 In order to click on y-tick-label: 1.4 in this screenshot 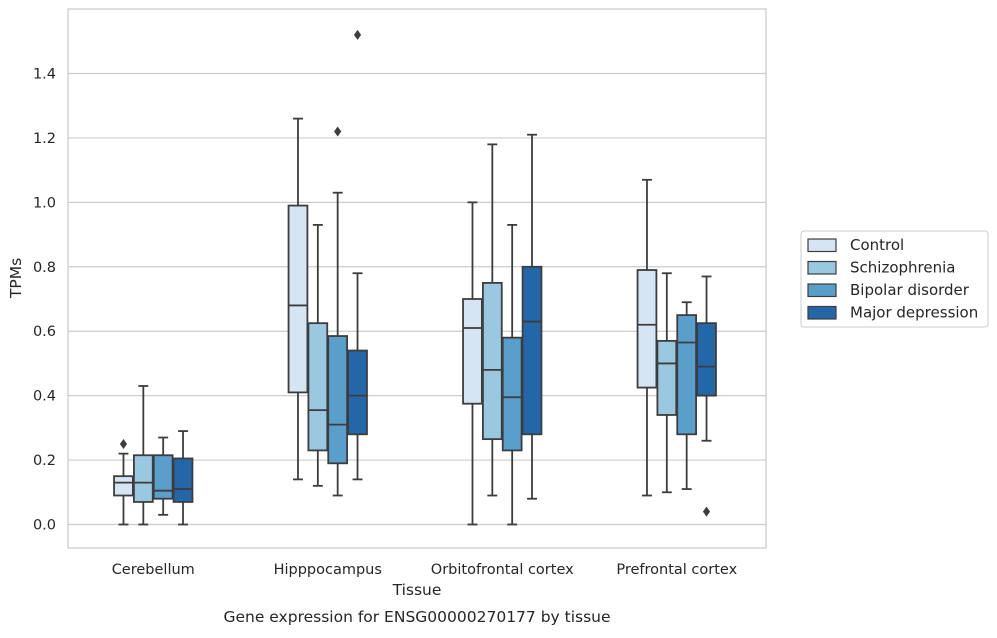, I will do `click(44, 75)`.